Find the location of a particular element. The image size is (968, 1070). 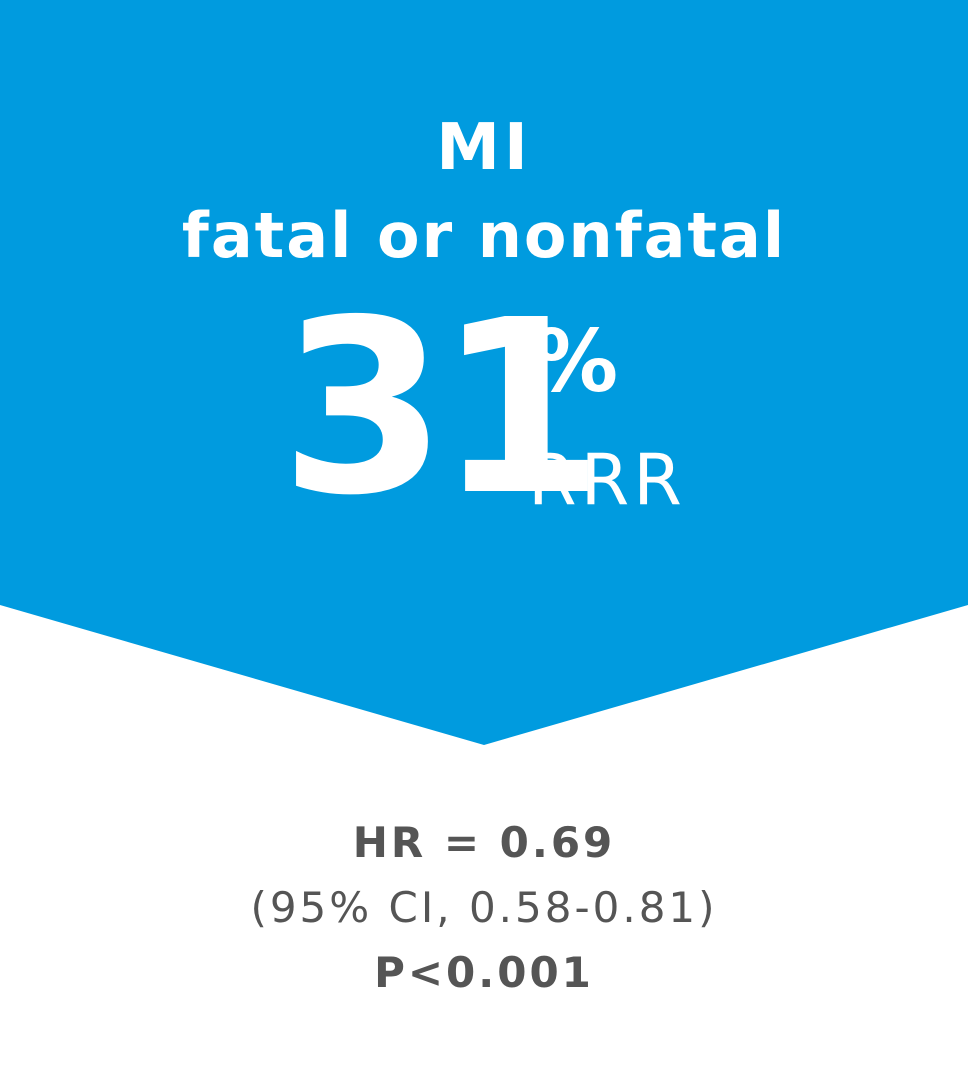

confidence-interval: (95% CI, 0.58-0.81) is located at coordinates (484, 907).